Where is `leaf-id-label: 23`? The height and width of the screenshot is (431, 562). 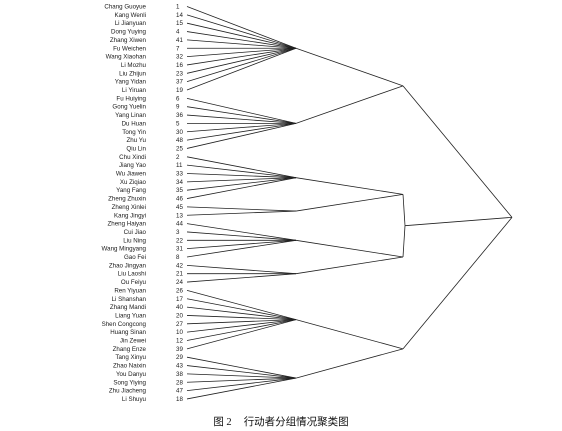
leaf-id-label: 23 is located at coordinates (179, 73).